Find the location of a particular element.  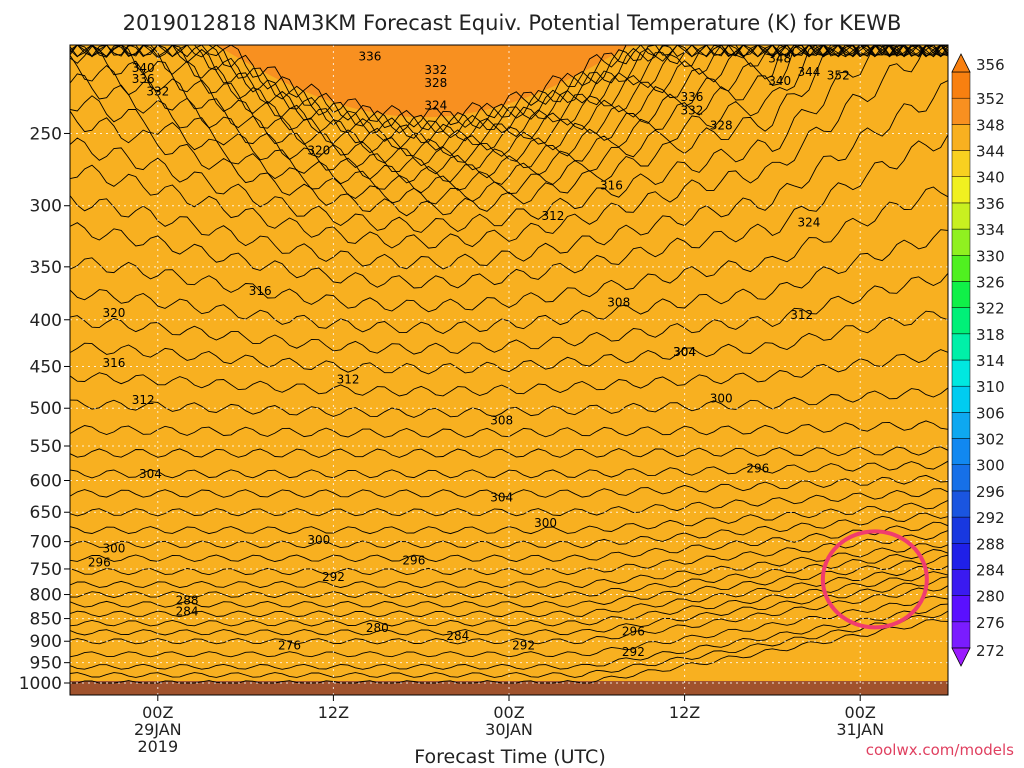

colorbar-tick-label: 296 is located at coordinates (990, 492).